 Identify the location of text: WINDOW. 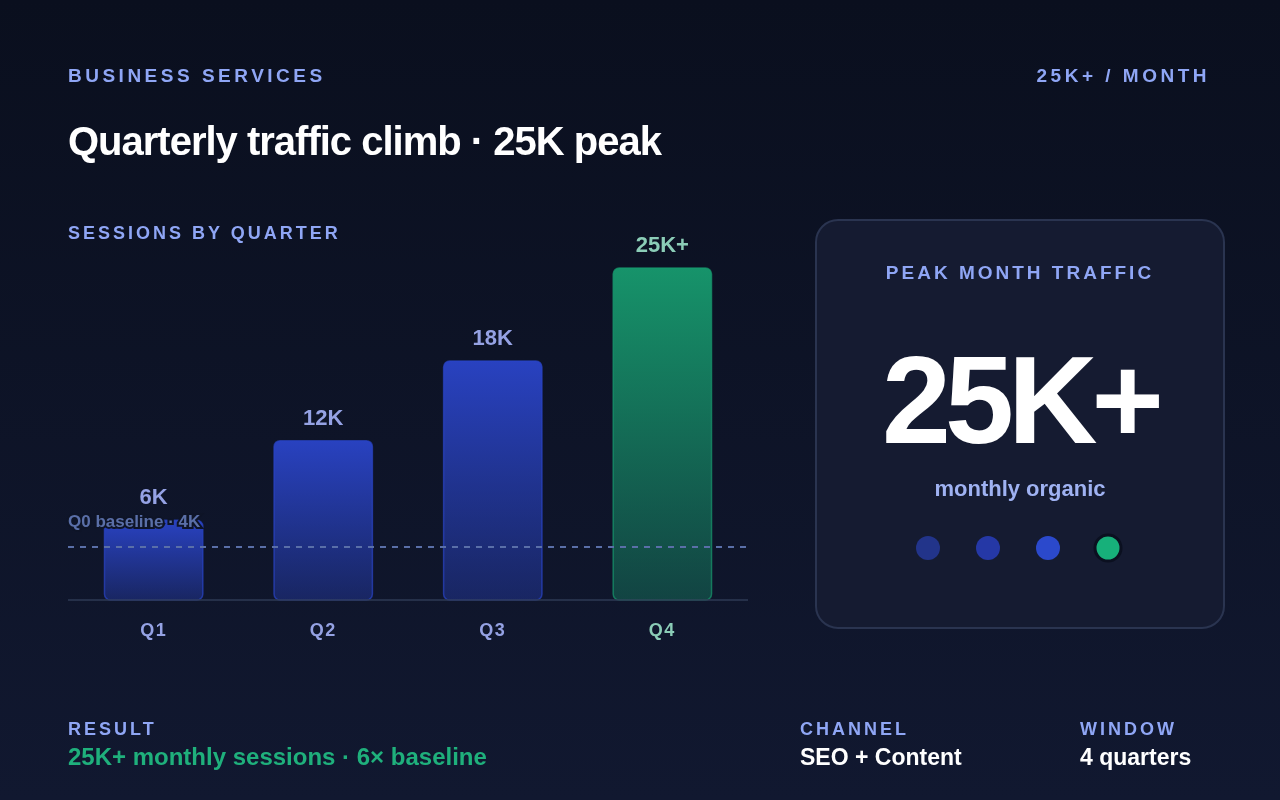
(1128, 729).